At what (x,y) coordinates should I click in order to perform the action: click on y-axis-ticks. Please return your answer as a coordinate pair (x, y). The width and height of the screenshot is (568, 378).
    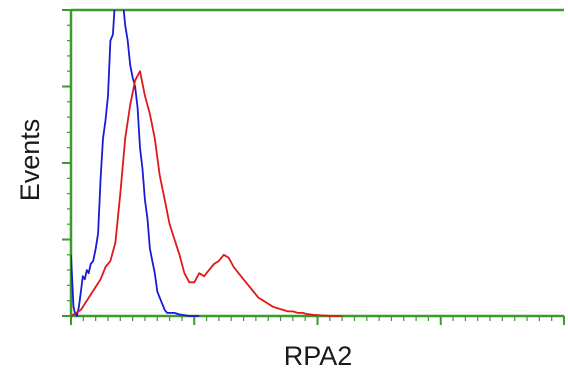
    Looking at the image, I should click on (66, 163).